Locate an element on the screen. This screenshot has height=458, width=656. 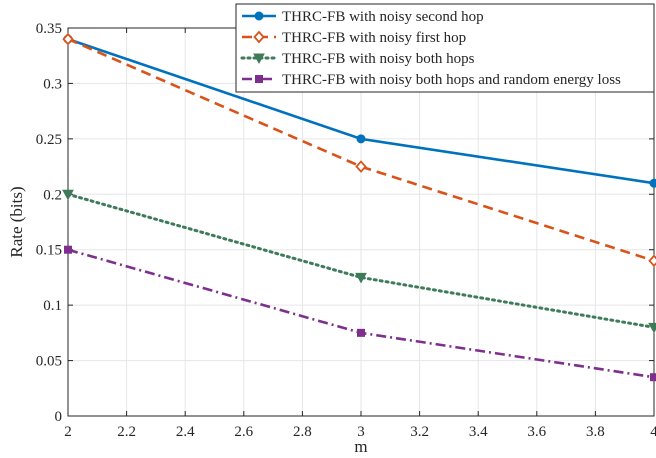
legend-item: THRC-FB with noisy first hop is located at coordinates (354, 38).